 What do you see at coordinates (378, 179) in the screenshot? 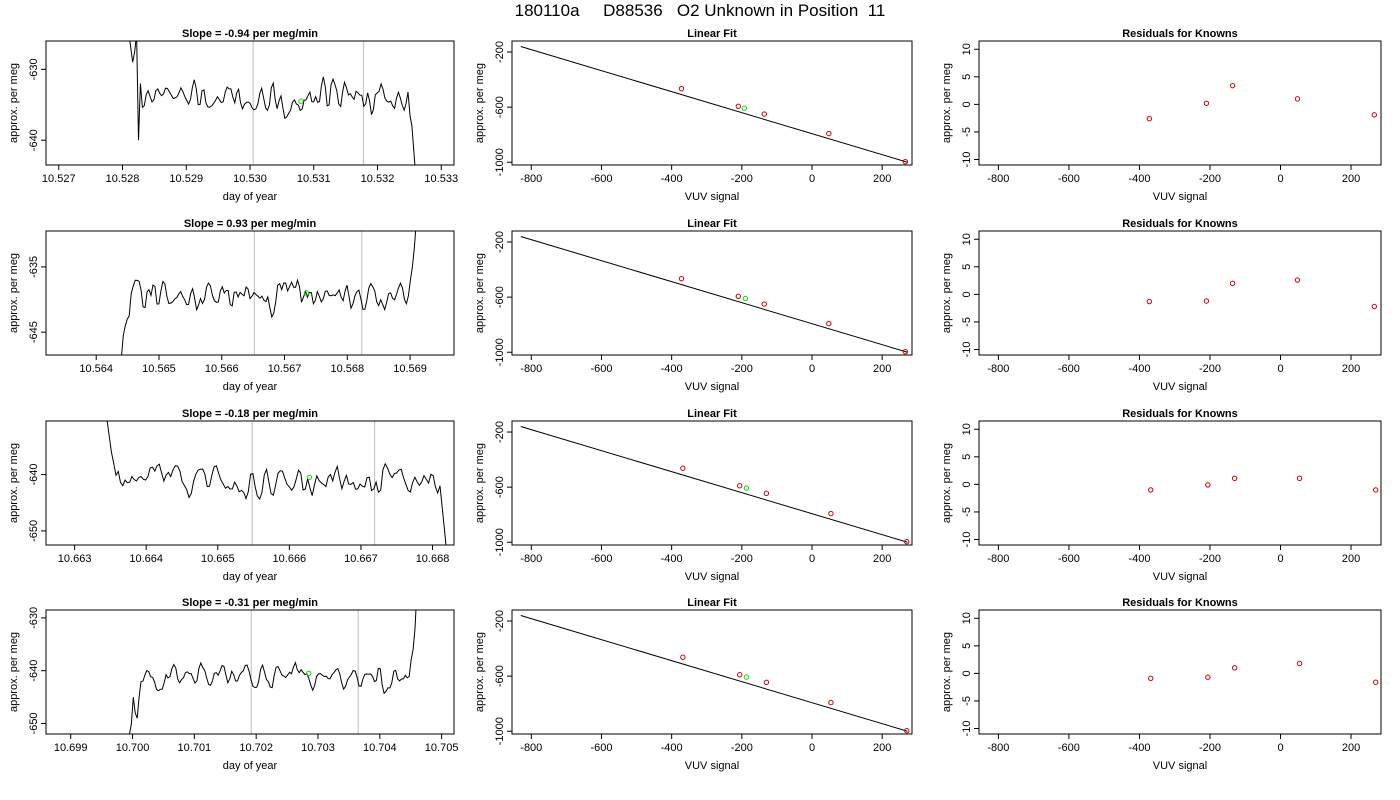
I see `x-tick-label: 10.532` at bounding box center [378, 179].